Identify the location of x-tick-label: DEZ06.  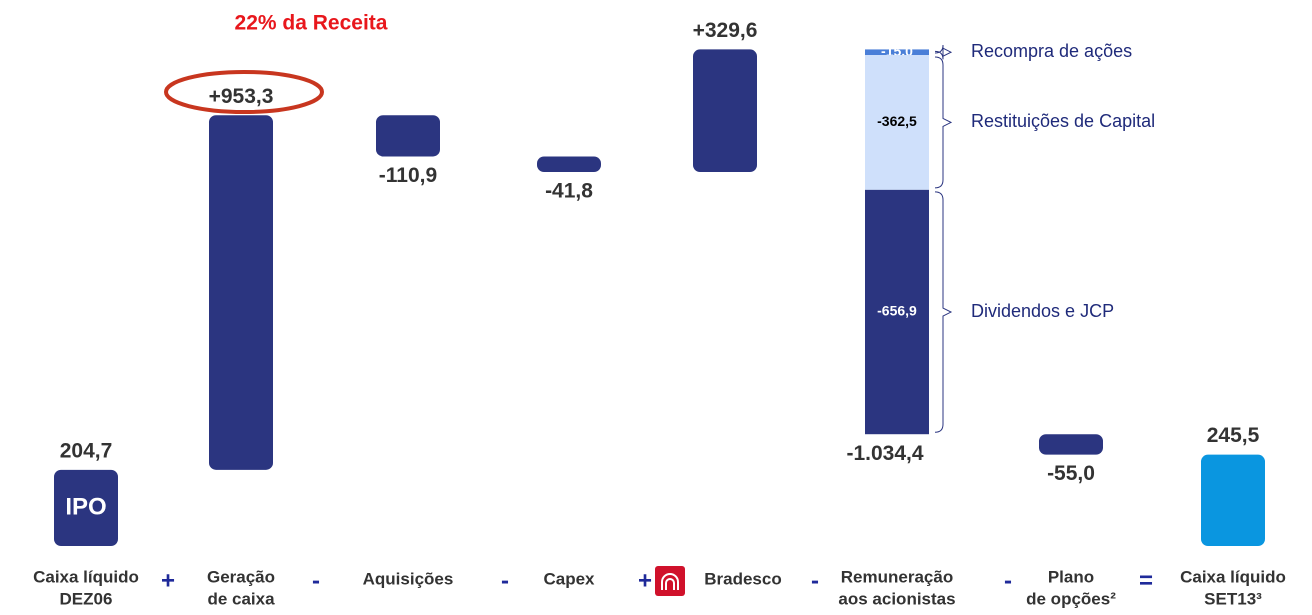
(86, 598).